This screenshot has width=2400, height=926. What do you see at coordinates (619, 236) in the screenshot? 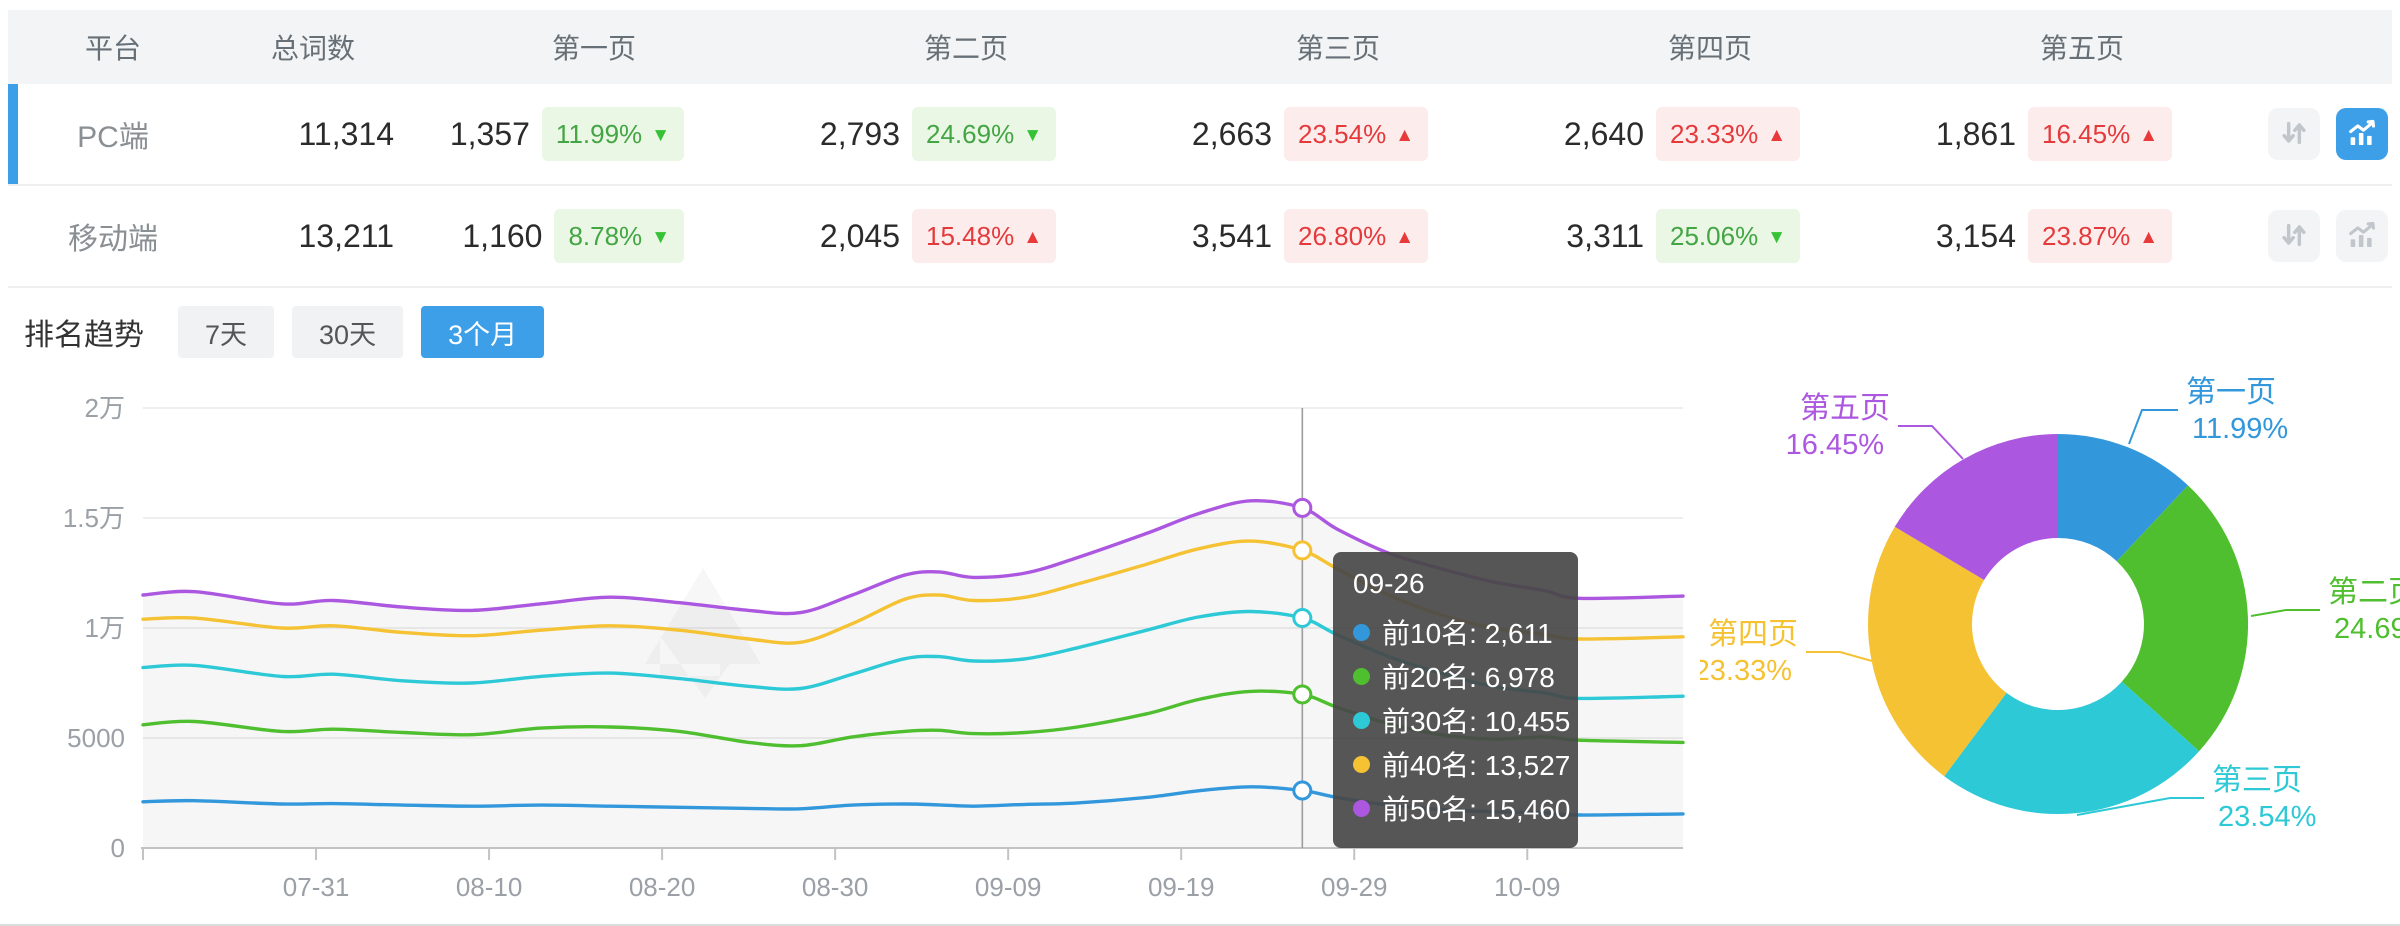
I see `page1-change-badge: 8.78% ▼` at bounding box center [619, 236].